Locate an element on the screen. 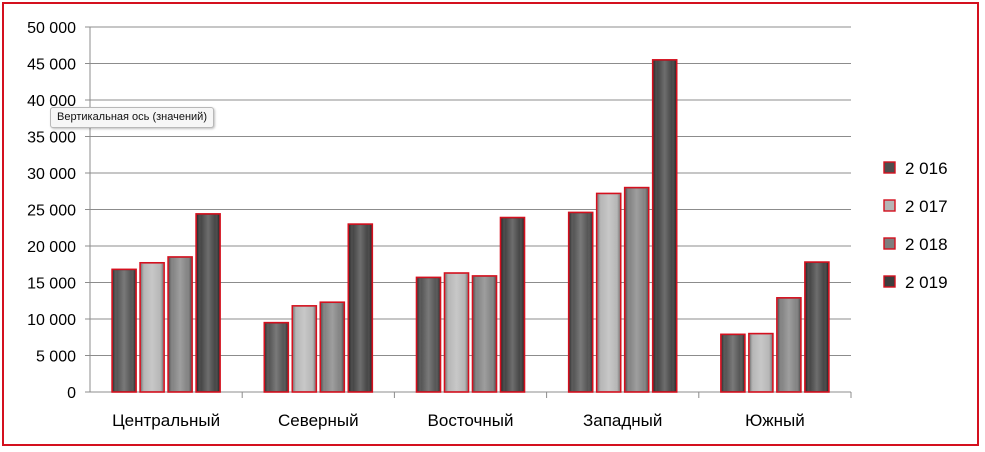 This screenshot has width=985, height=452. x-tick-label: Западный is located at coordinates (622, 420).